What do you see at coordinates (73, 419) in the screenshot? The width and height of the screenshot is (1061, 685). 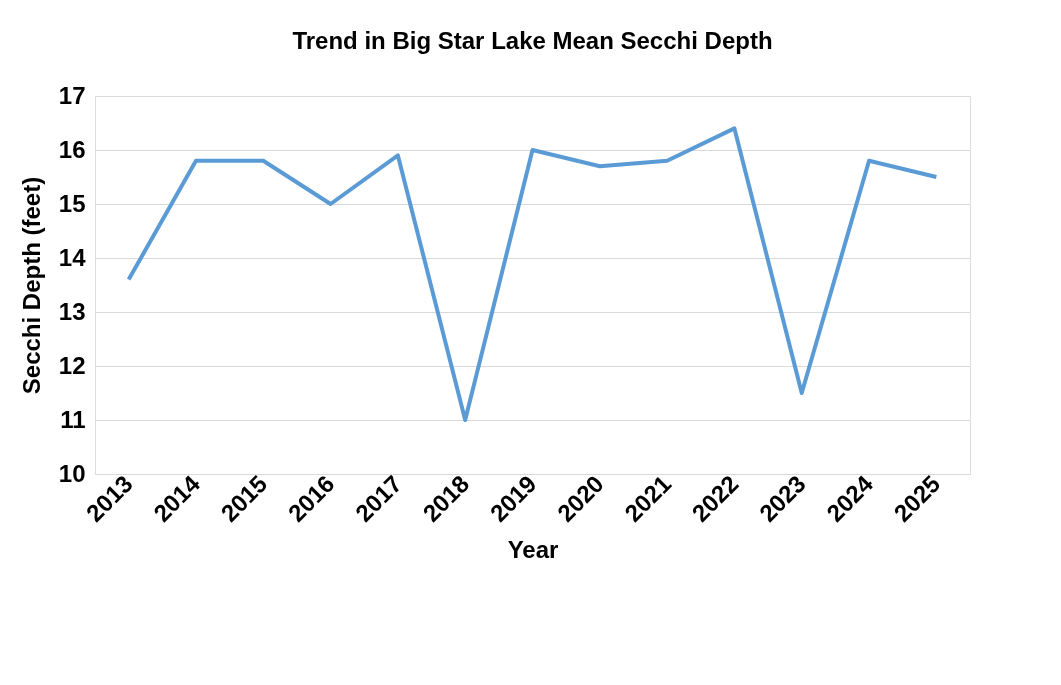 I see `y-tick-label: 11` at bounding box center [73, 419].